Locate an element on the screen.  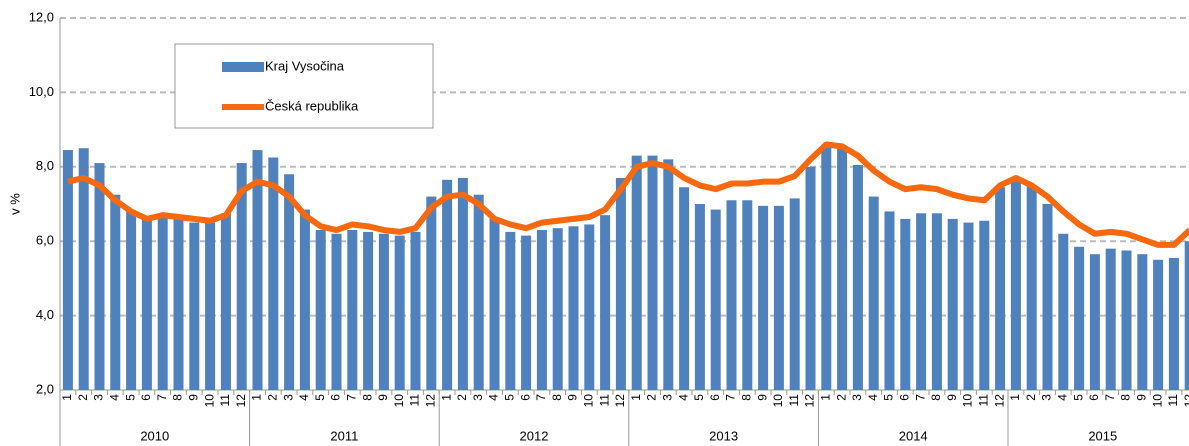
year-label: 2015 is located at coordinates (1102, 435).